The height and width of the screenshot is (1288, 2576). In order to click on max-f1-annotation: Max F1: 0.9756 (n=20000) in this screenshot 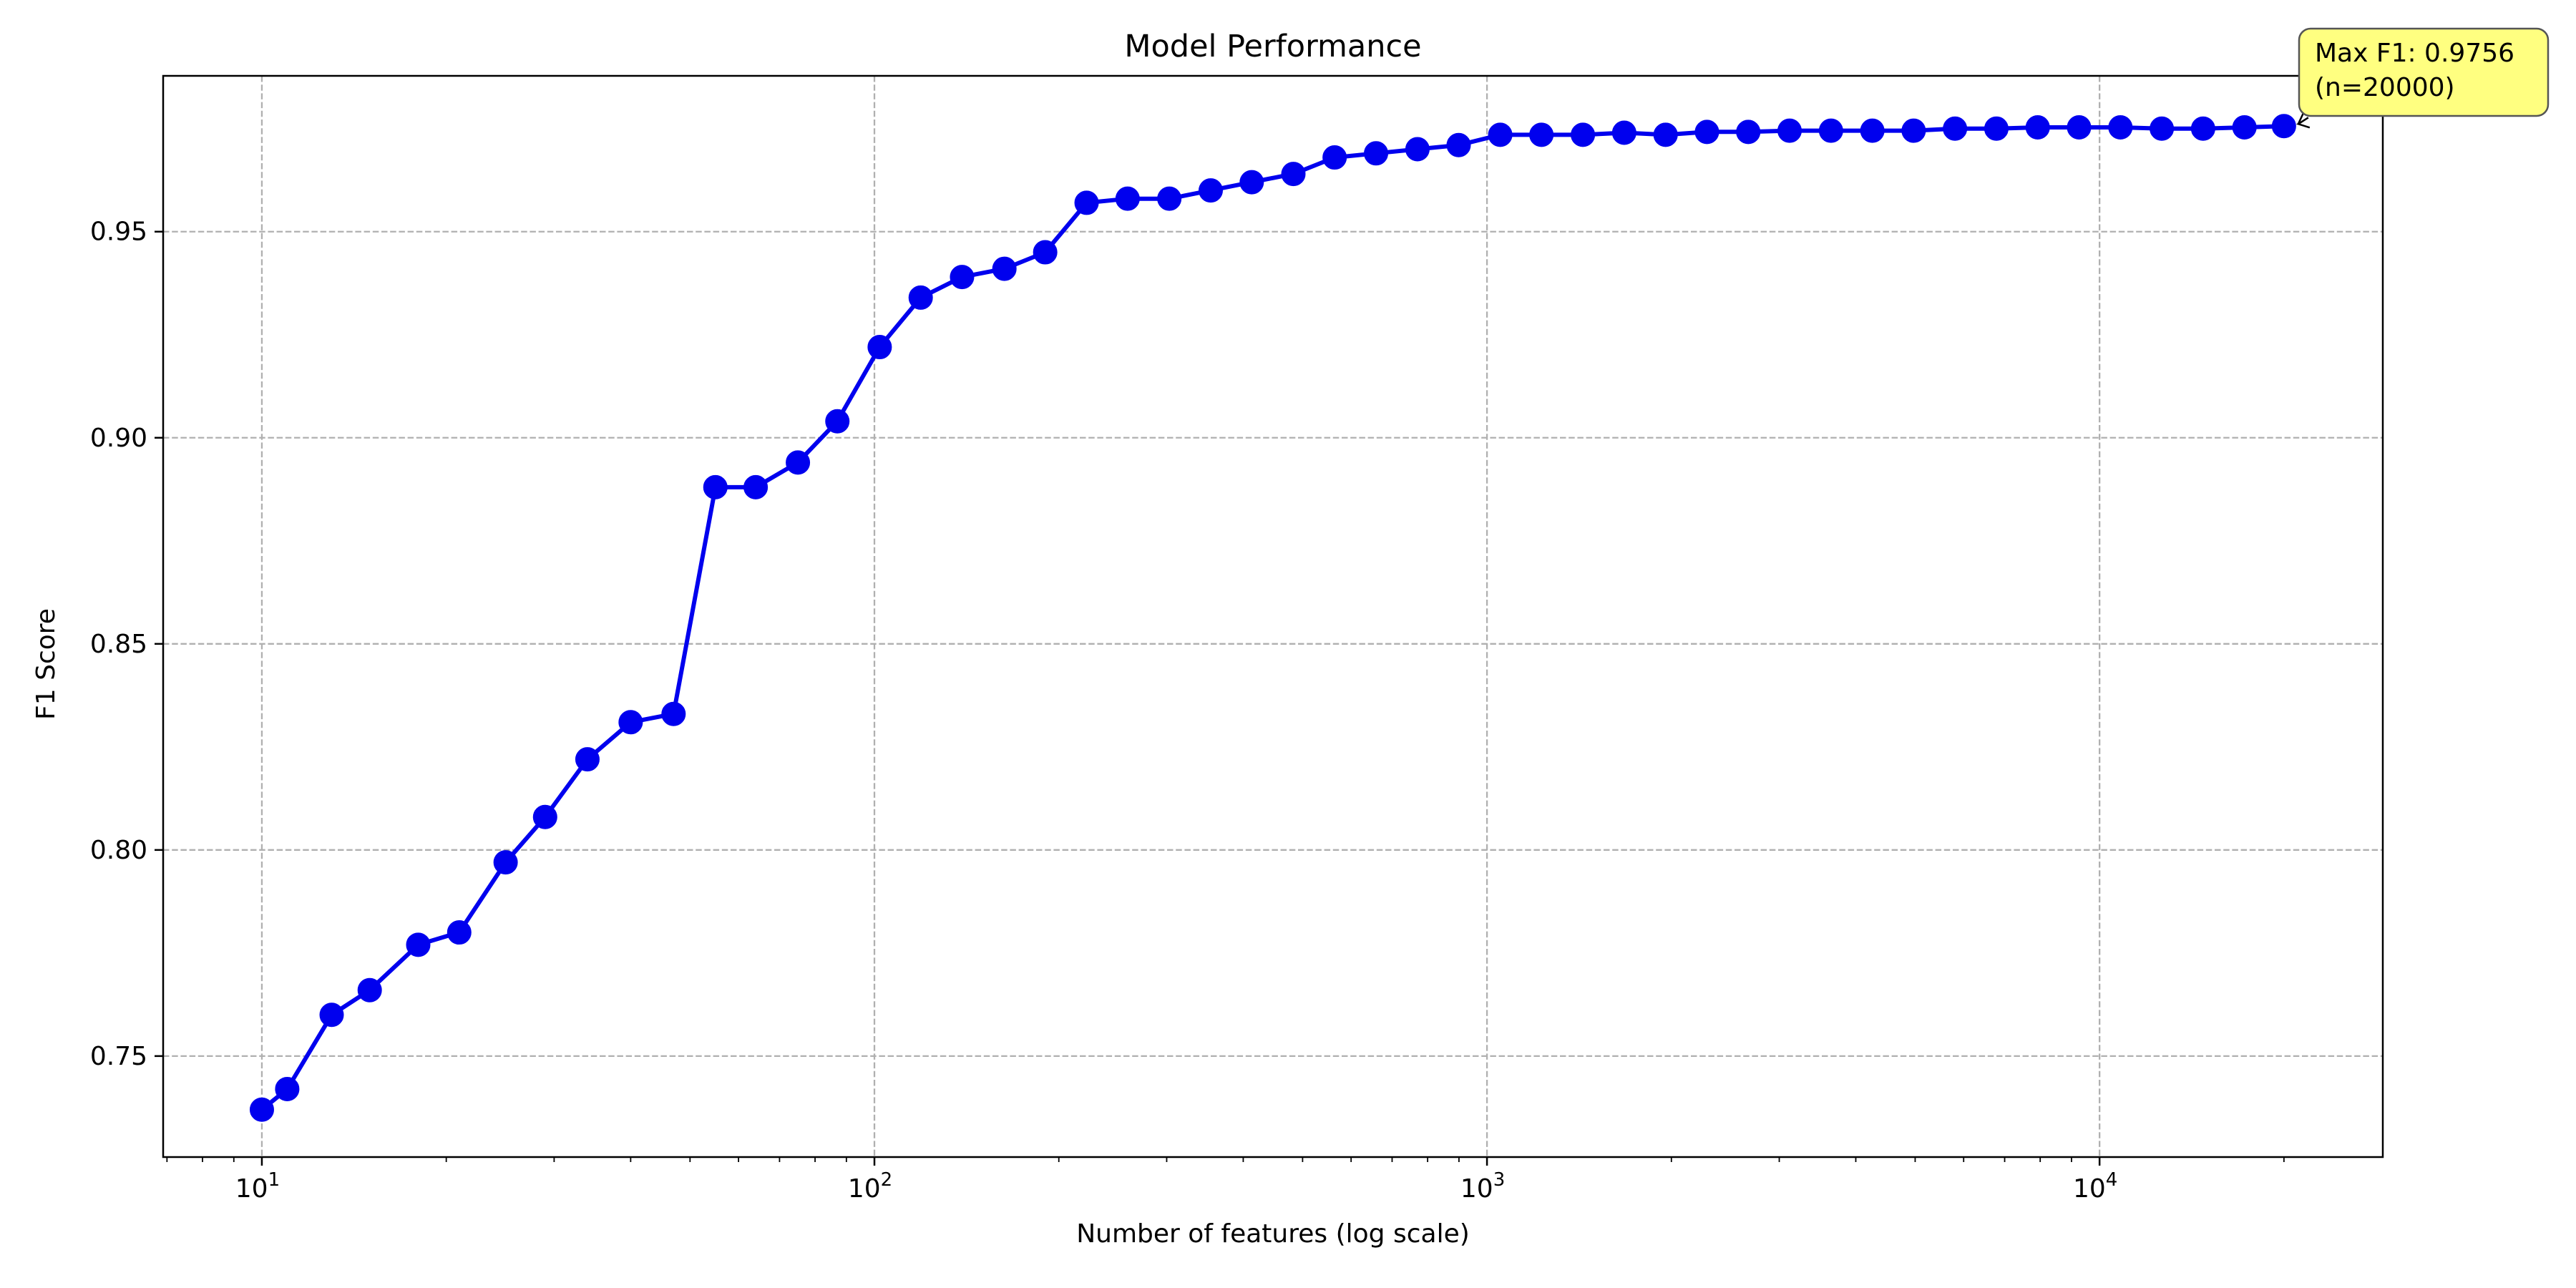, I will do `click(2423, 78)`.